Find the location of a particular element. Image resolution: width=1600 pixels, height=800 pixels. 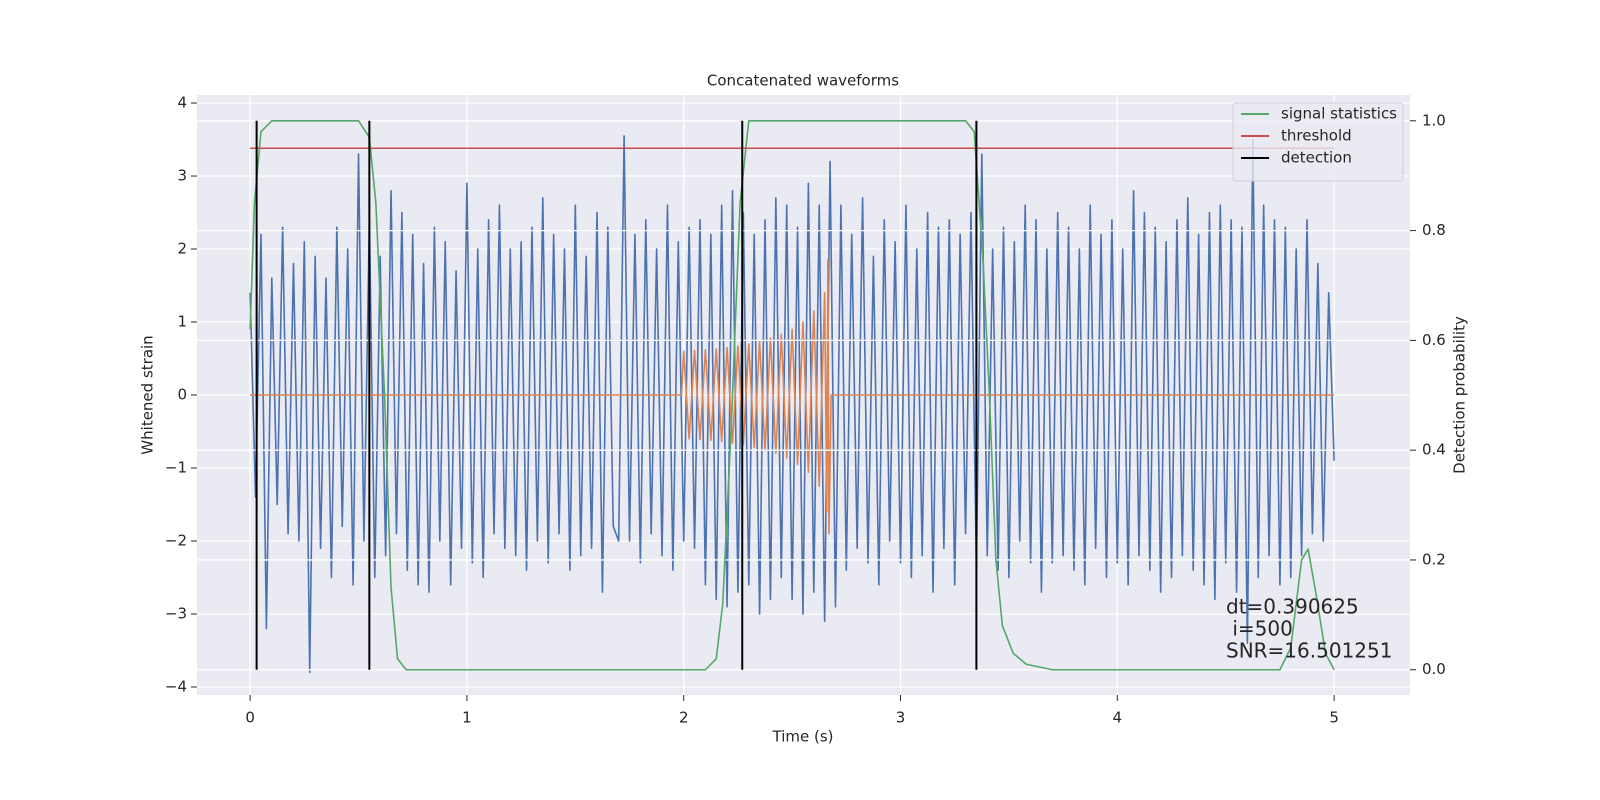

annotation: SNR=16.501251 is located at coordinates (1309, 651).